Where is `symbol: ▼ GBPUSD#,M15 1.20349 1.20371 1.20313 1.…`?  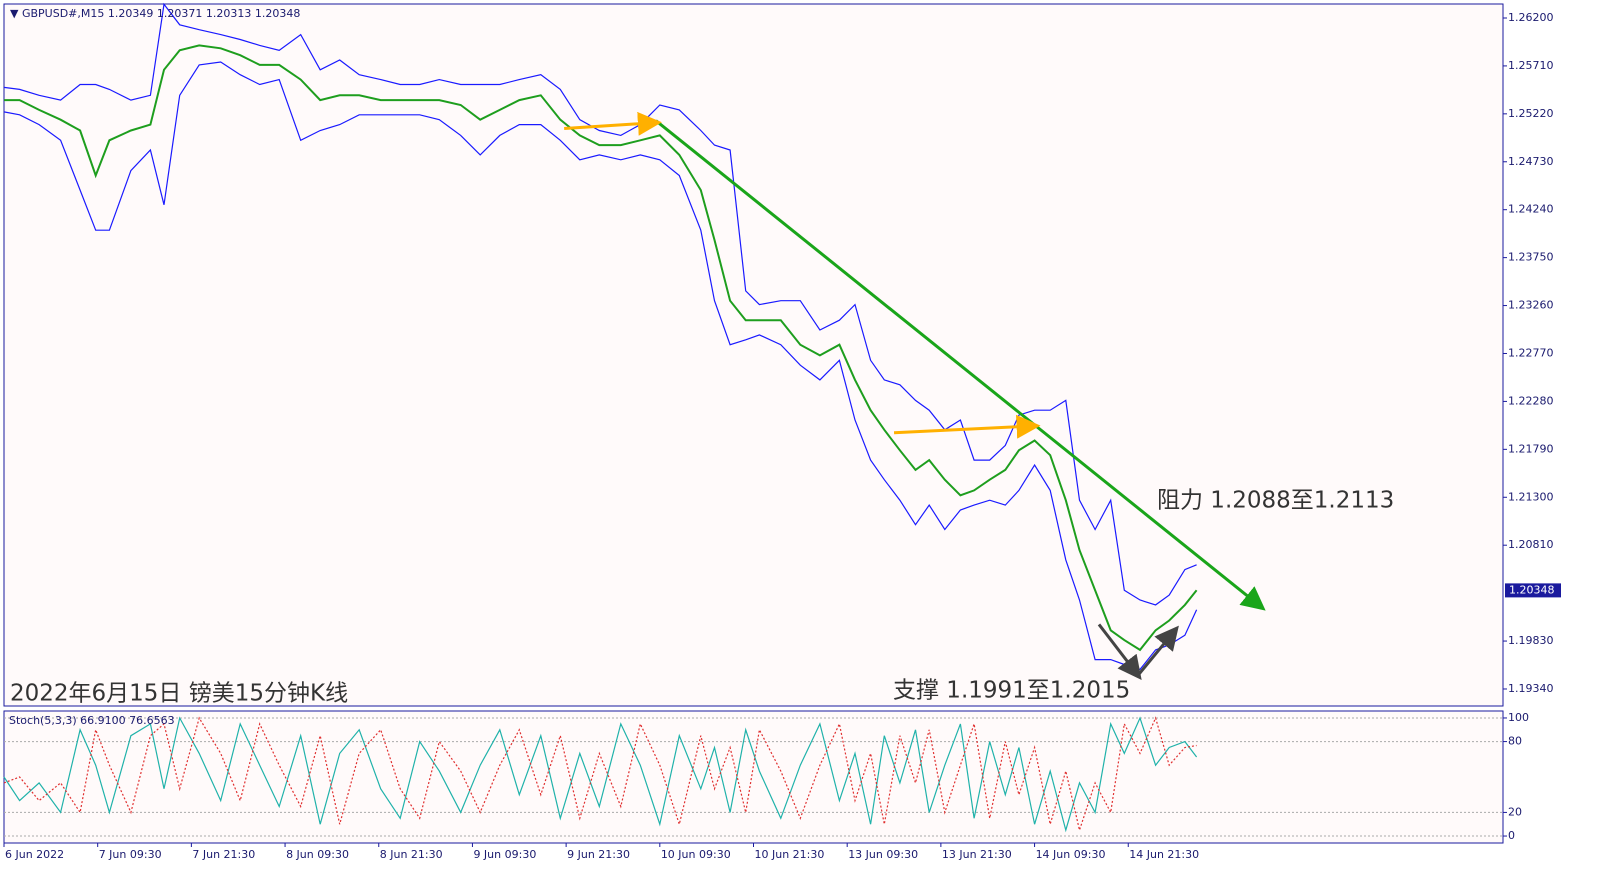 symbol: ▼ GBPUSD#,M15 1.20349 1.20371 1.20313 1.… is located at coordinates (155, 13).